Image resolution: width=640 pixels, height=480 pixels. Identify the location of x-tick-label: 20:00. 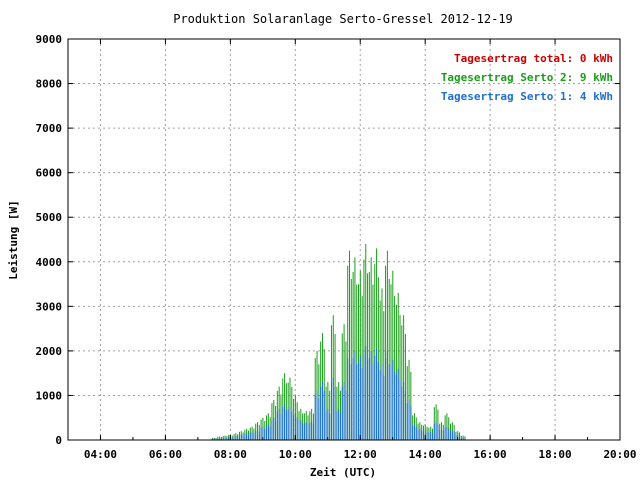
(619, 454).